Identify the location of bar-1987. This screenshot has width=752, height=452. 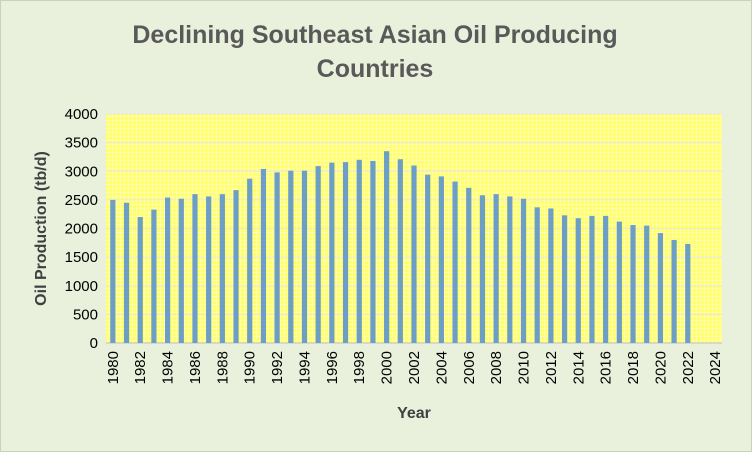
(209, 269).